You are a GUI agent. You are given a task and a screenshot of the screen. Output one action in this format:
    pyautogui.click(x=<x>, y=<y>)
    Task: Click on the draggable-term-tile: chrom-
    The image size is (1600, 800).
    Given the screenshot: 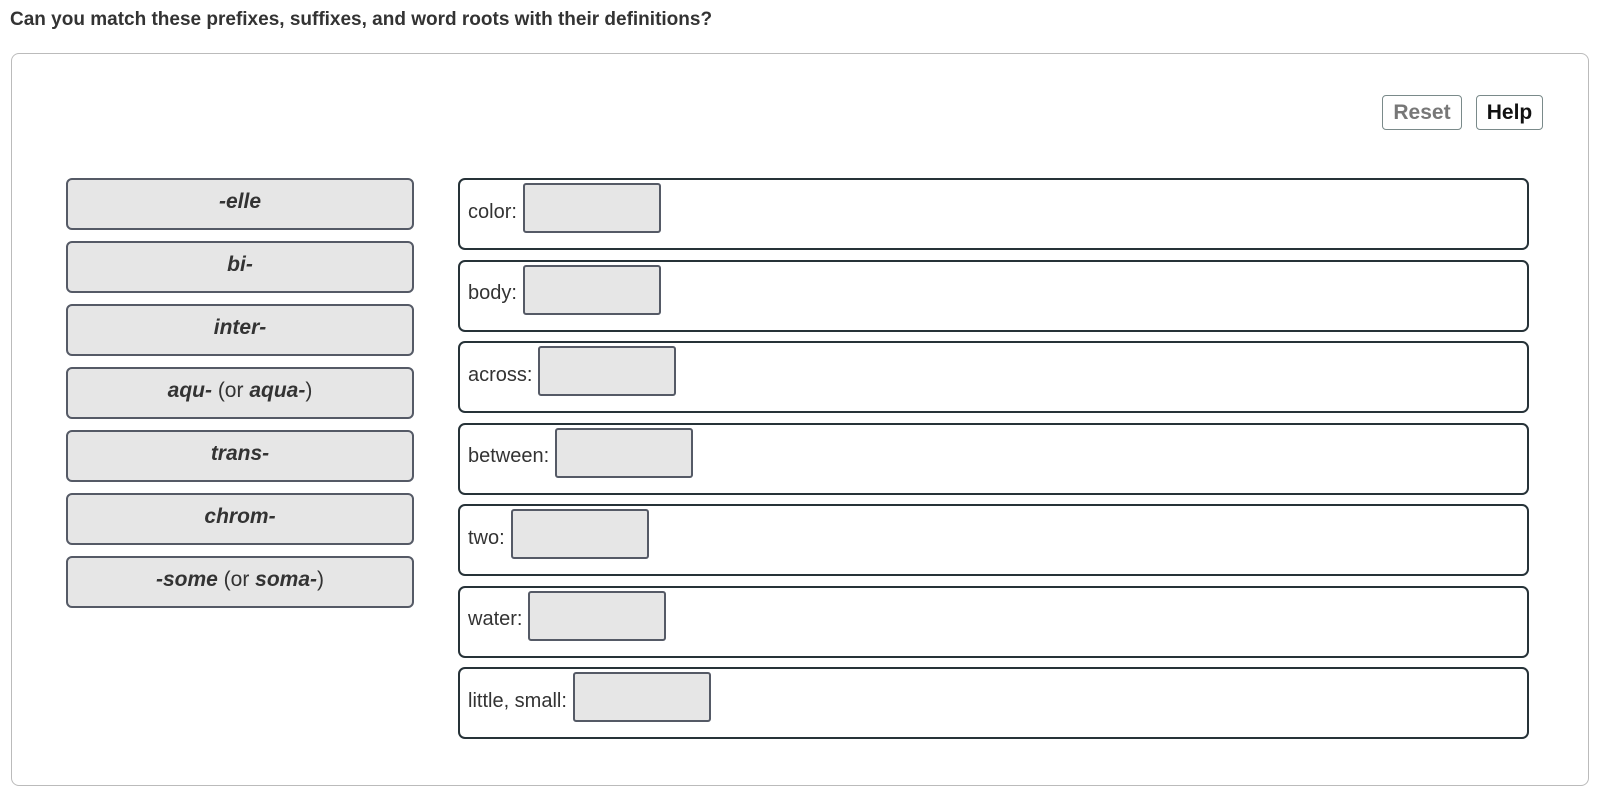 What is the action you would take?
    pyautogui.click(x=240, y=519)
    